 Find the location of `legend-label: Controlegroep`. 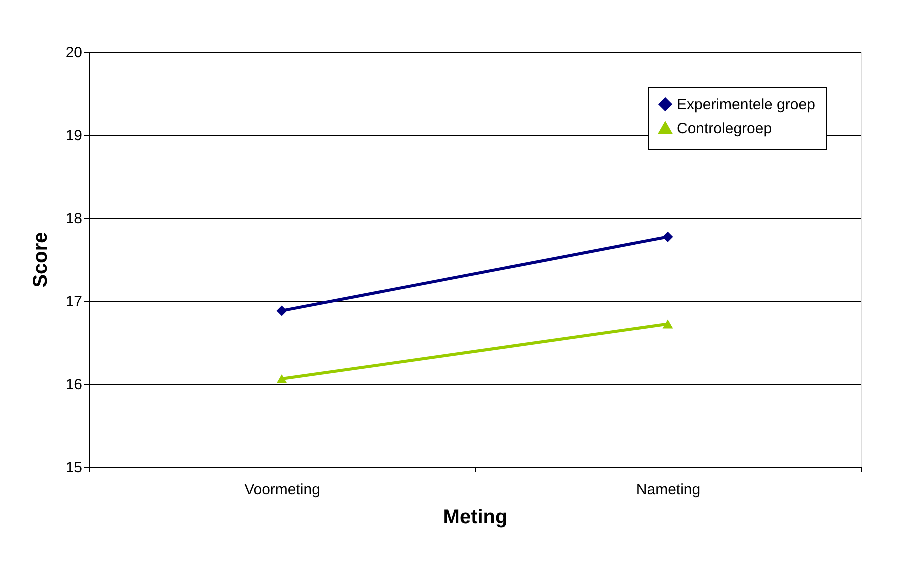

legend-label: Controlegroep is located at coordinates (724, 129).